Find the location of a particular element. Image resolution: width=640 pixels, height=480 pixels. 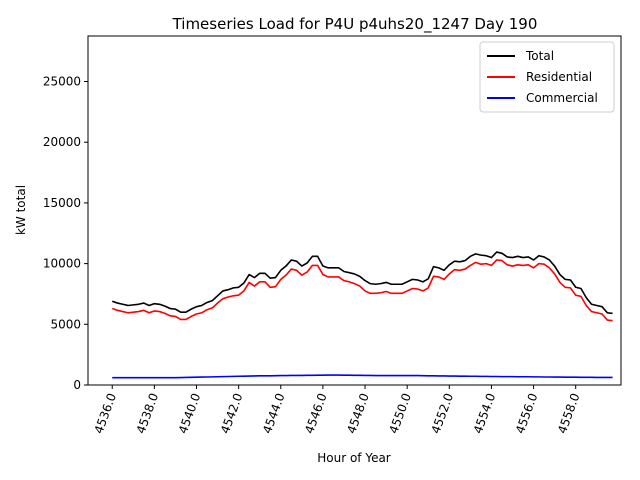

y-tick-label: 20000 is located at coordinates (62, 142).